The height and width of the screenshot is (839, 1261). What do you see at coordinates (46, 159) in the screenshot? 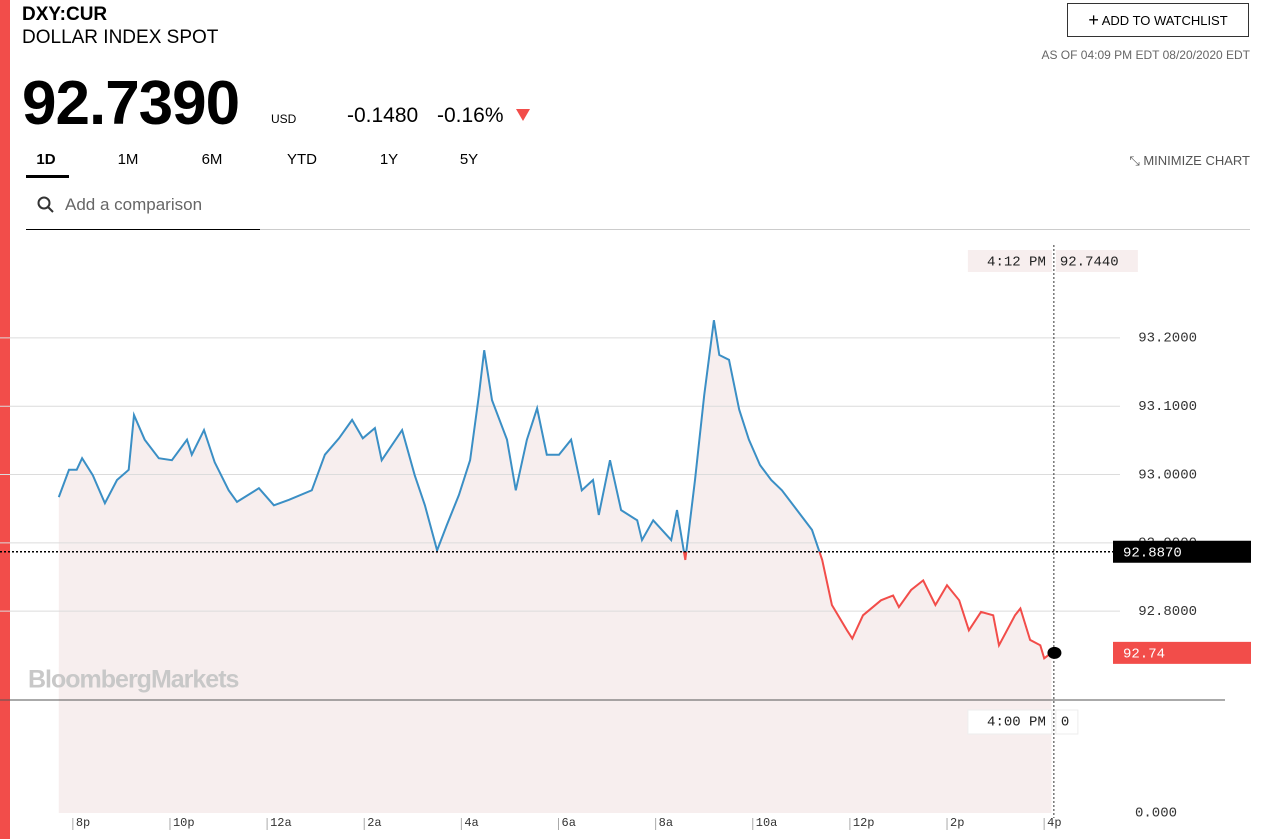
I see `tab: 1D` at bounding box center [46, 159].